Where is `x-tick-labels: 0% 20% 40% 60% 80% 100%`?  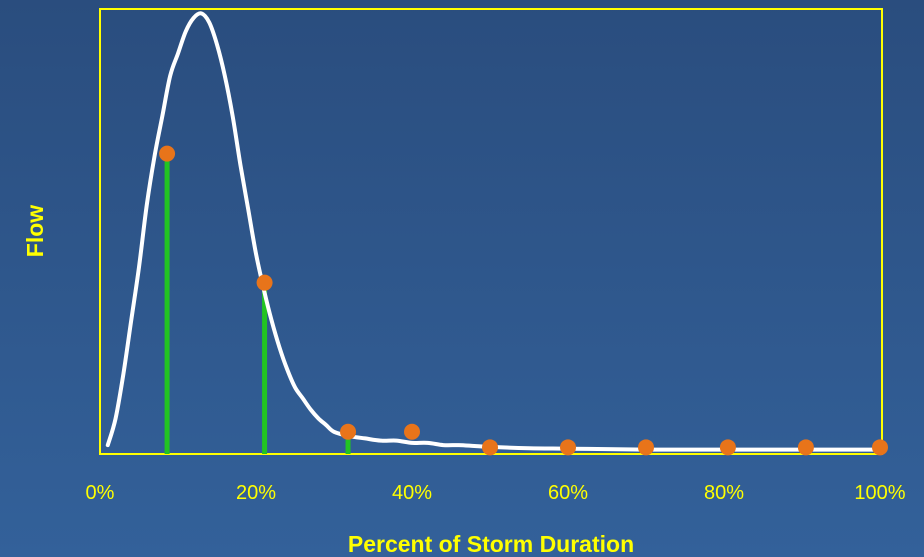 x-tick-labels: 0% 20% 40% 60% 80% 100% is located at coordinates (496, 493).